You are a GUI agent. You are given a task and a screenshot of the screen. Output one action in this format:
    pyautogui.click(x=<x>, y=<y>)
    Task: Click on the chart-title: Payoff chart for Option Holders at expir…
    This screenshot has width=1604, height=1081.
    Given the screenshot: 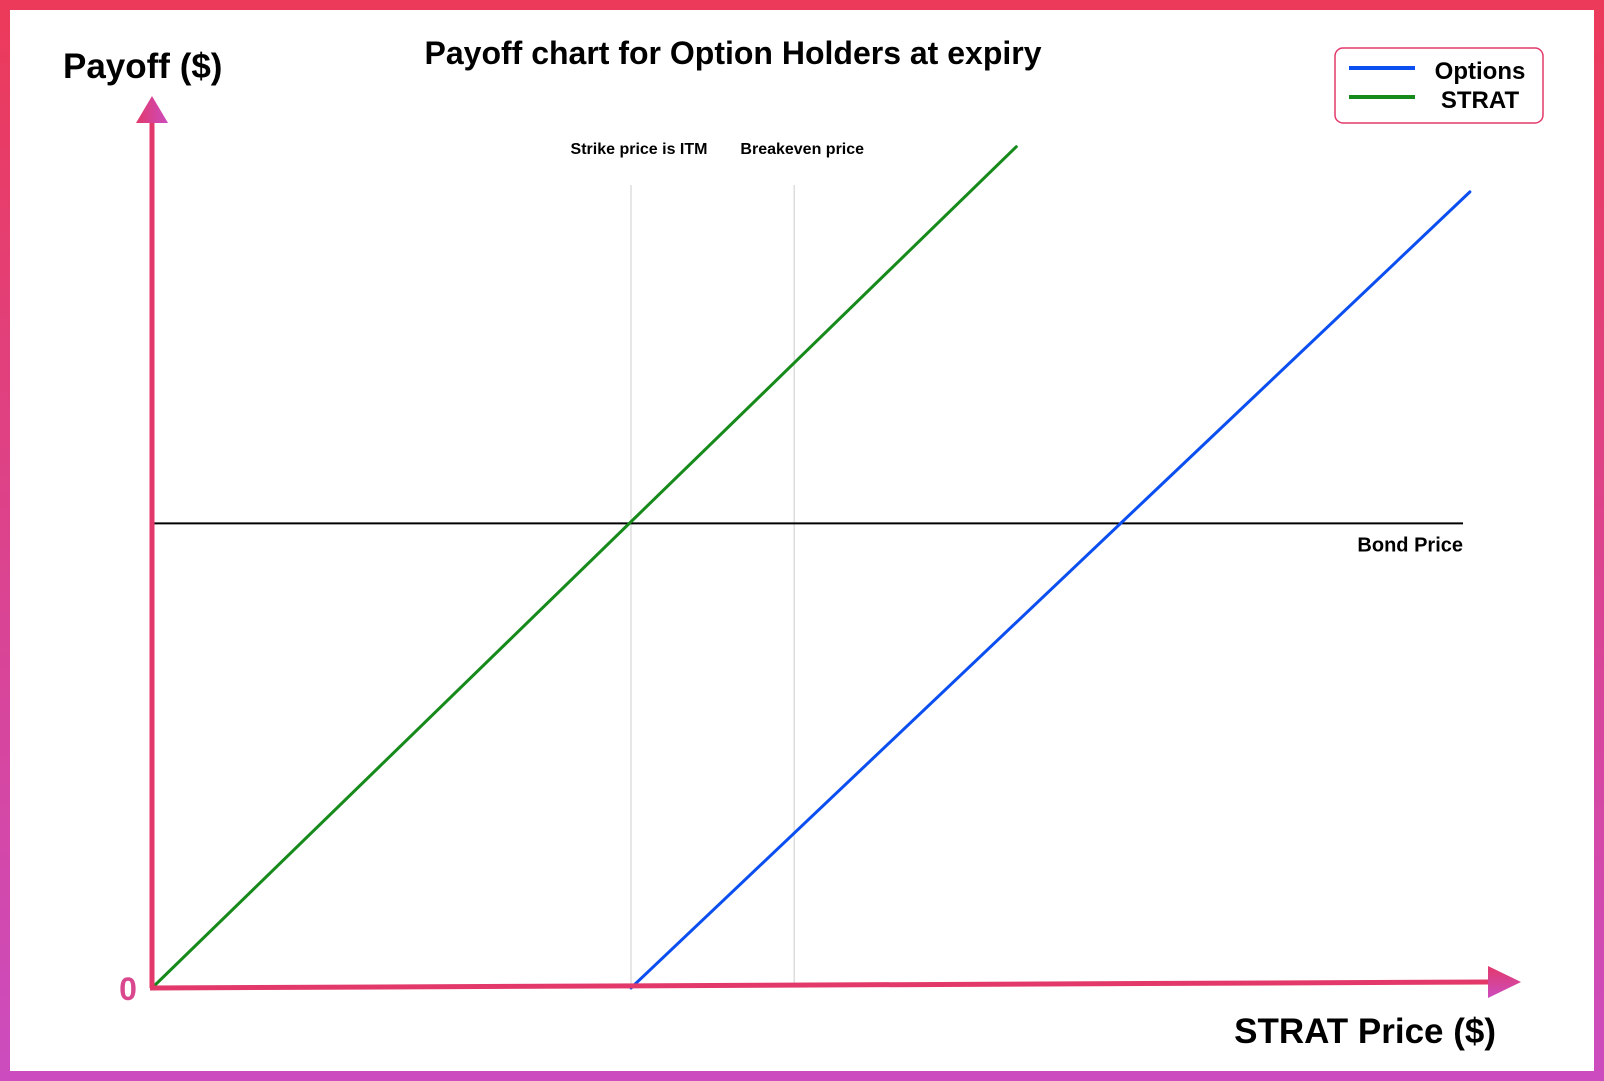 What is the action you would take?
    pyautogui.click(x=733, y=53)
    